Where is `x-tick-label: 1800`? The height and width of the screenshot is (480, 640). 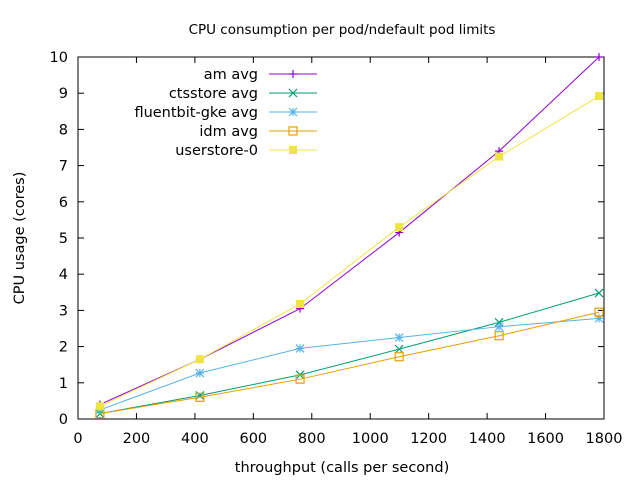 x-tick-label: 1800 is located at coordinates (604, 439).